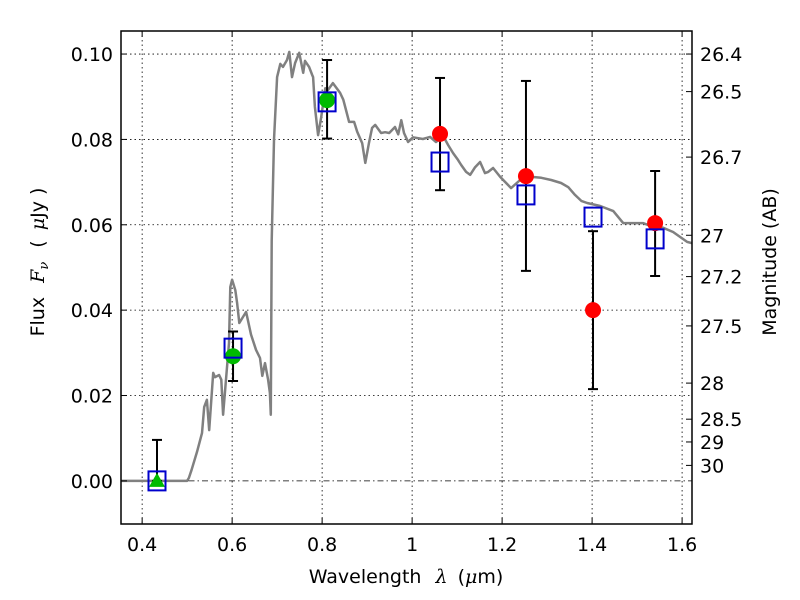 The image size is (800, 600). Describe the element at coordinates (721, 327) in the screenshot. I see `y2-tick-label: 27.5` at that location.